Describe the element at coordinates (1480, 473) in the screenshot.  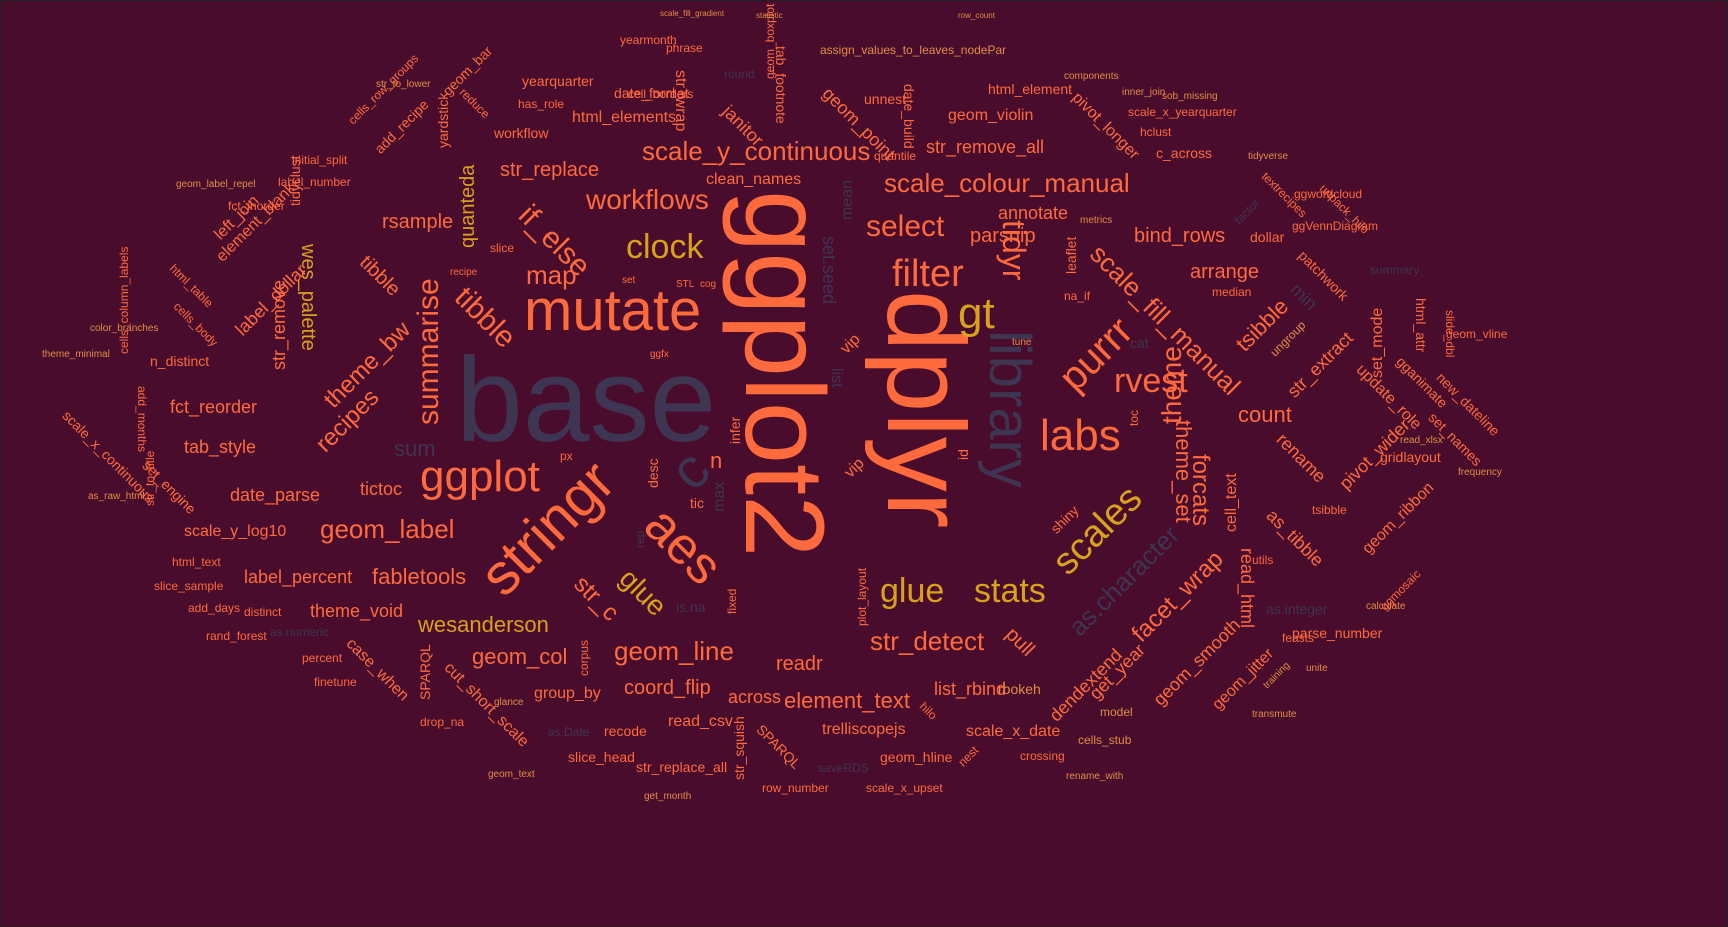
I see `word-frequency: frequency` at that location.